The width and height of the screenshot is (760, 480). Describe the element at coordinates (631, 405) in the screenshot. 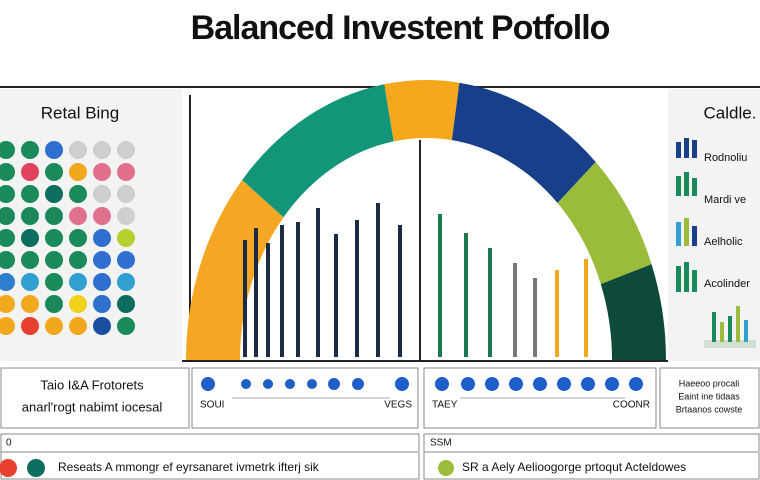

I see `summary-label: COONR` at that location.